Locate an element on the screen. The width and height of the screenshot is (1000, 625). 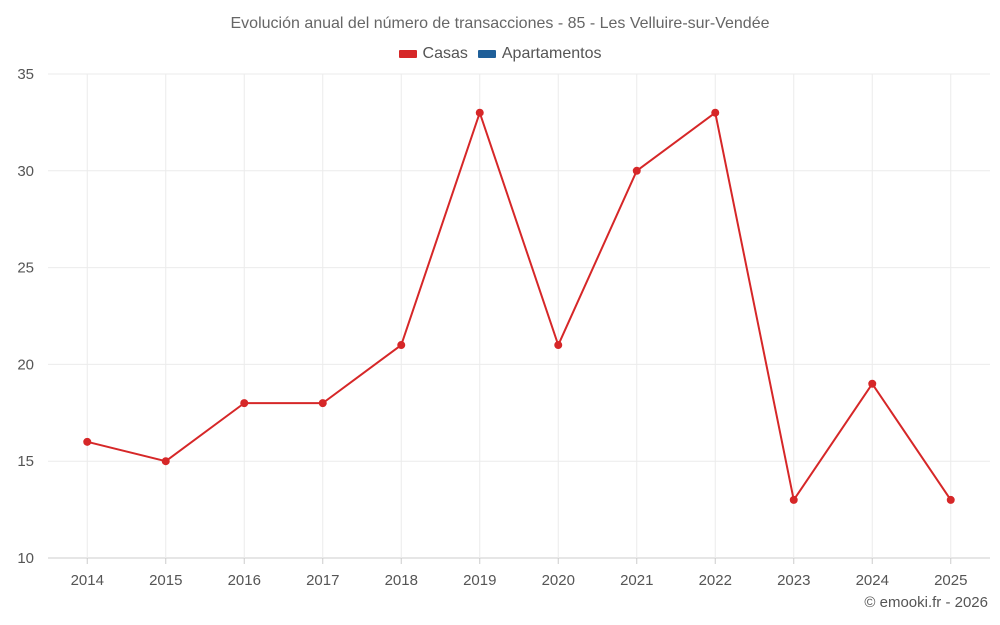
legend: Casas Apartamentos is located at coordinates (500, 54).